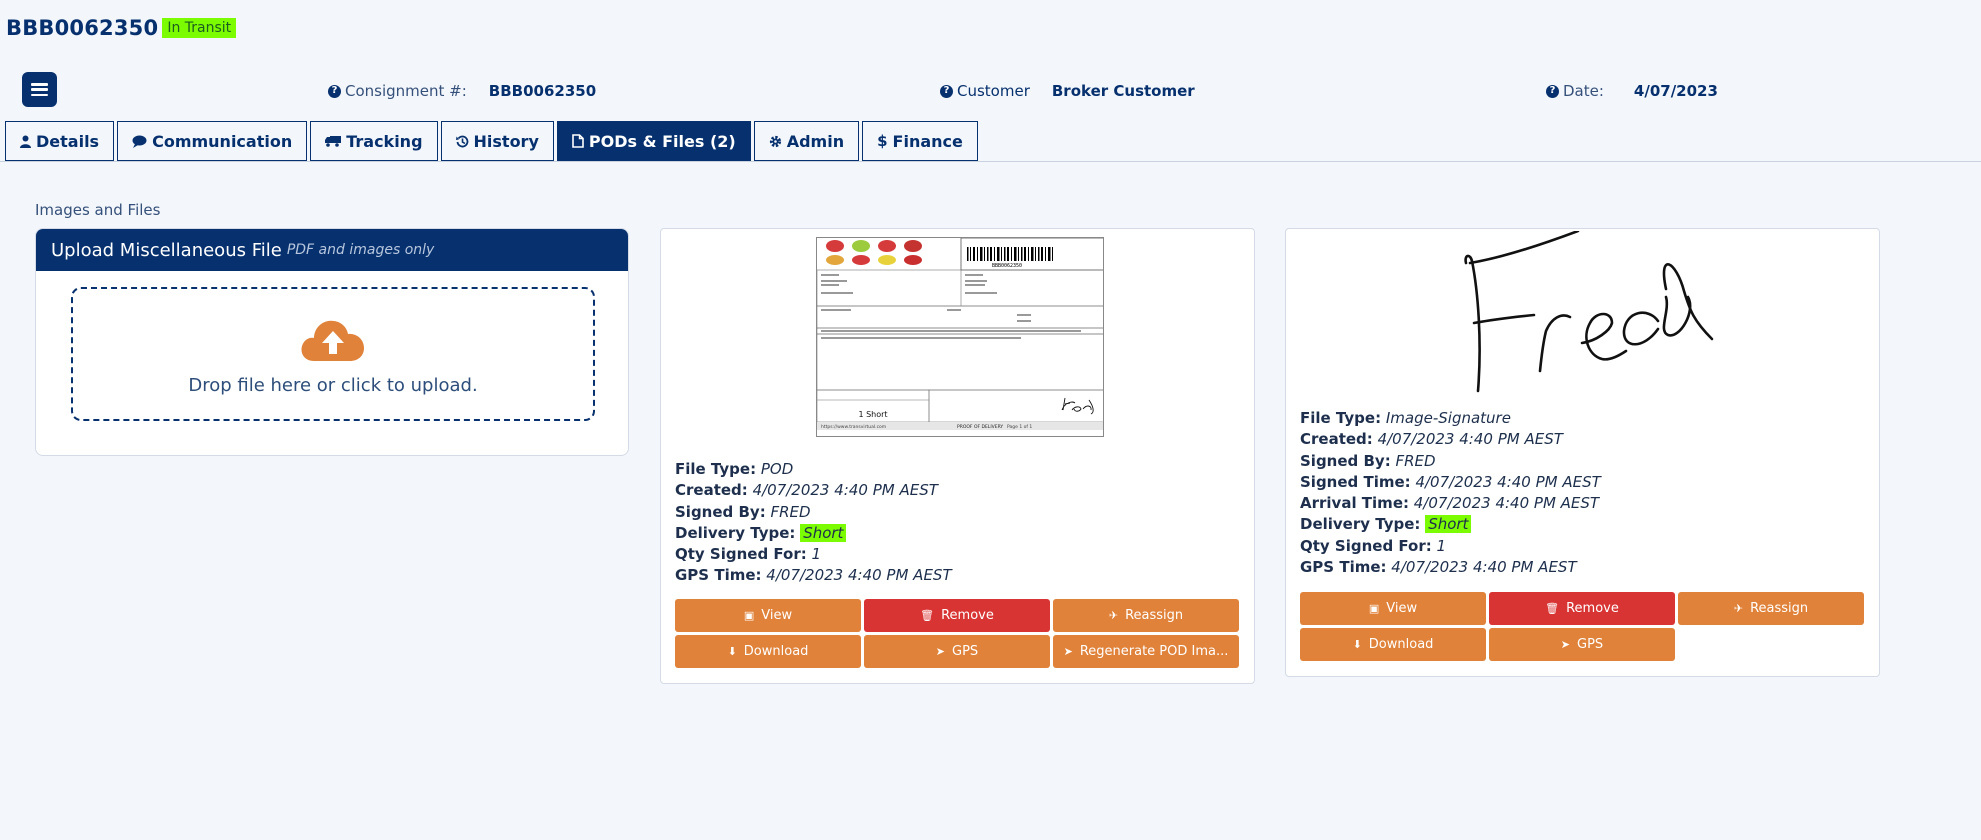 The height and width of the screenshot is (840, 1981). What do you see at coordinates (823, 532) in the screenshot?
I see `delivery-type-badge: Short` at bounding box center [823, 532].